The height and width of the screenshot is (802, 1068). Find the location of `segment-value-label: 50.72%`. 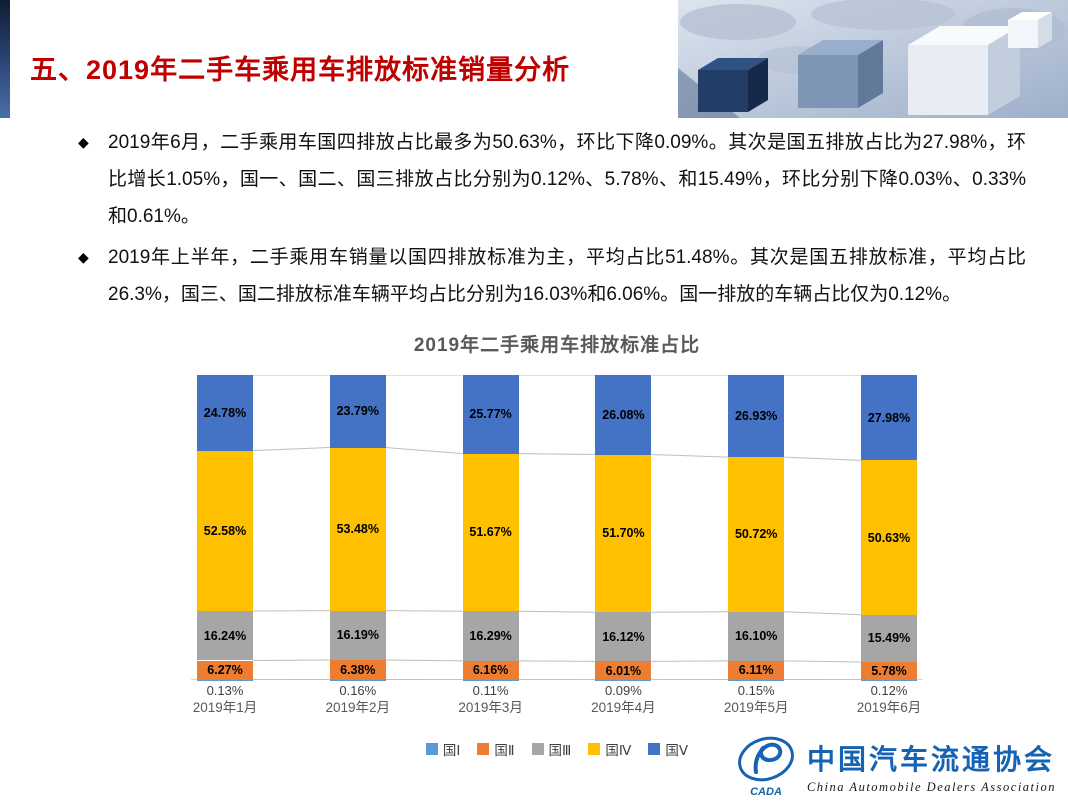

segment-value-label: 50.72% is located at coordinates (756, 534).